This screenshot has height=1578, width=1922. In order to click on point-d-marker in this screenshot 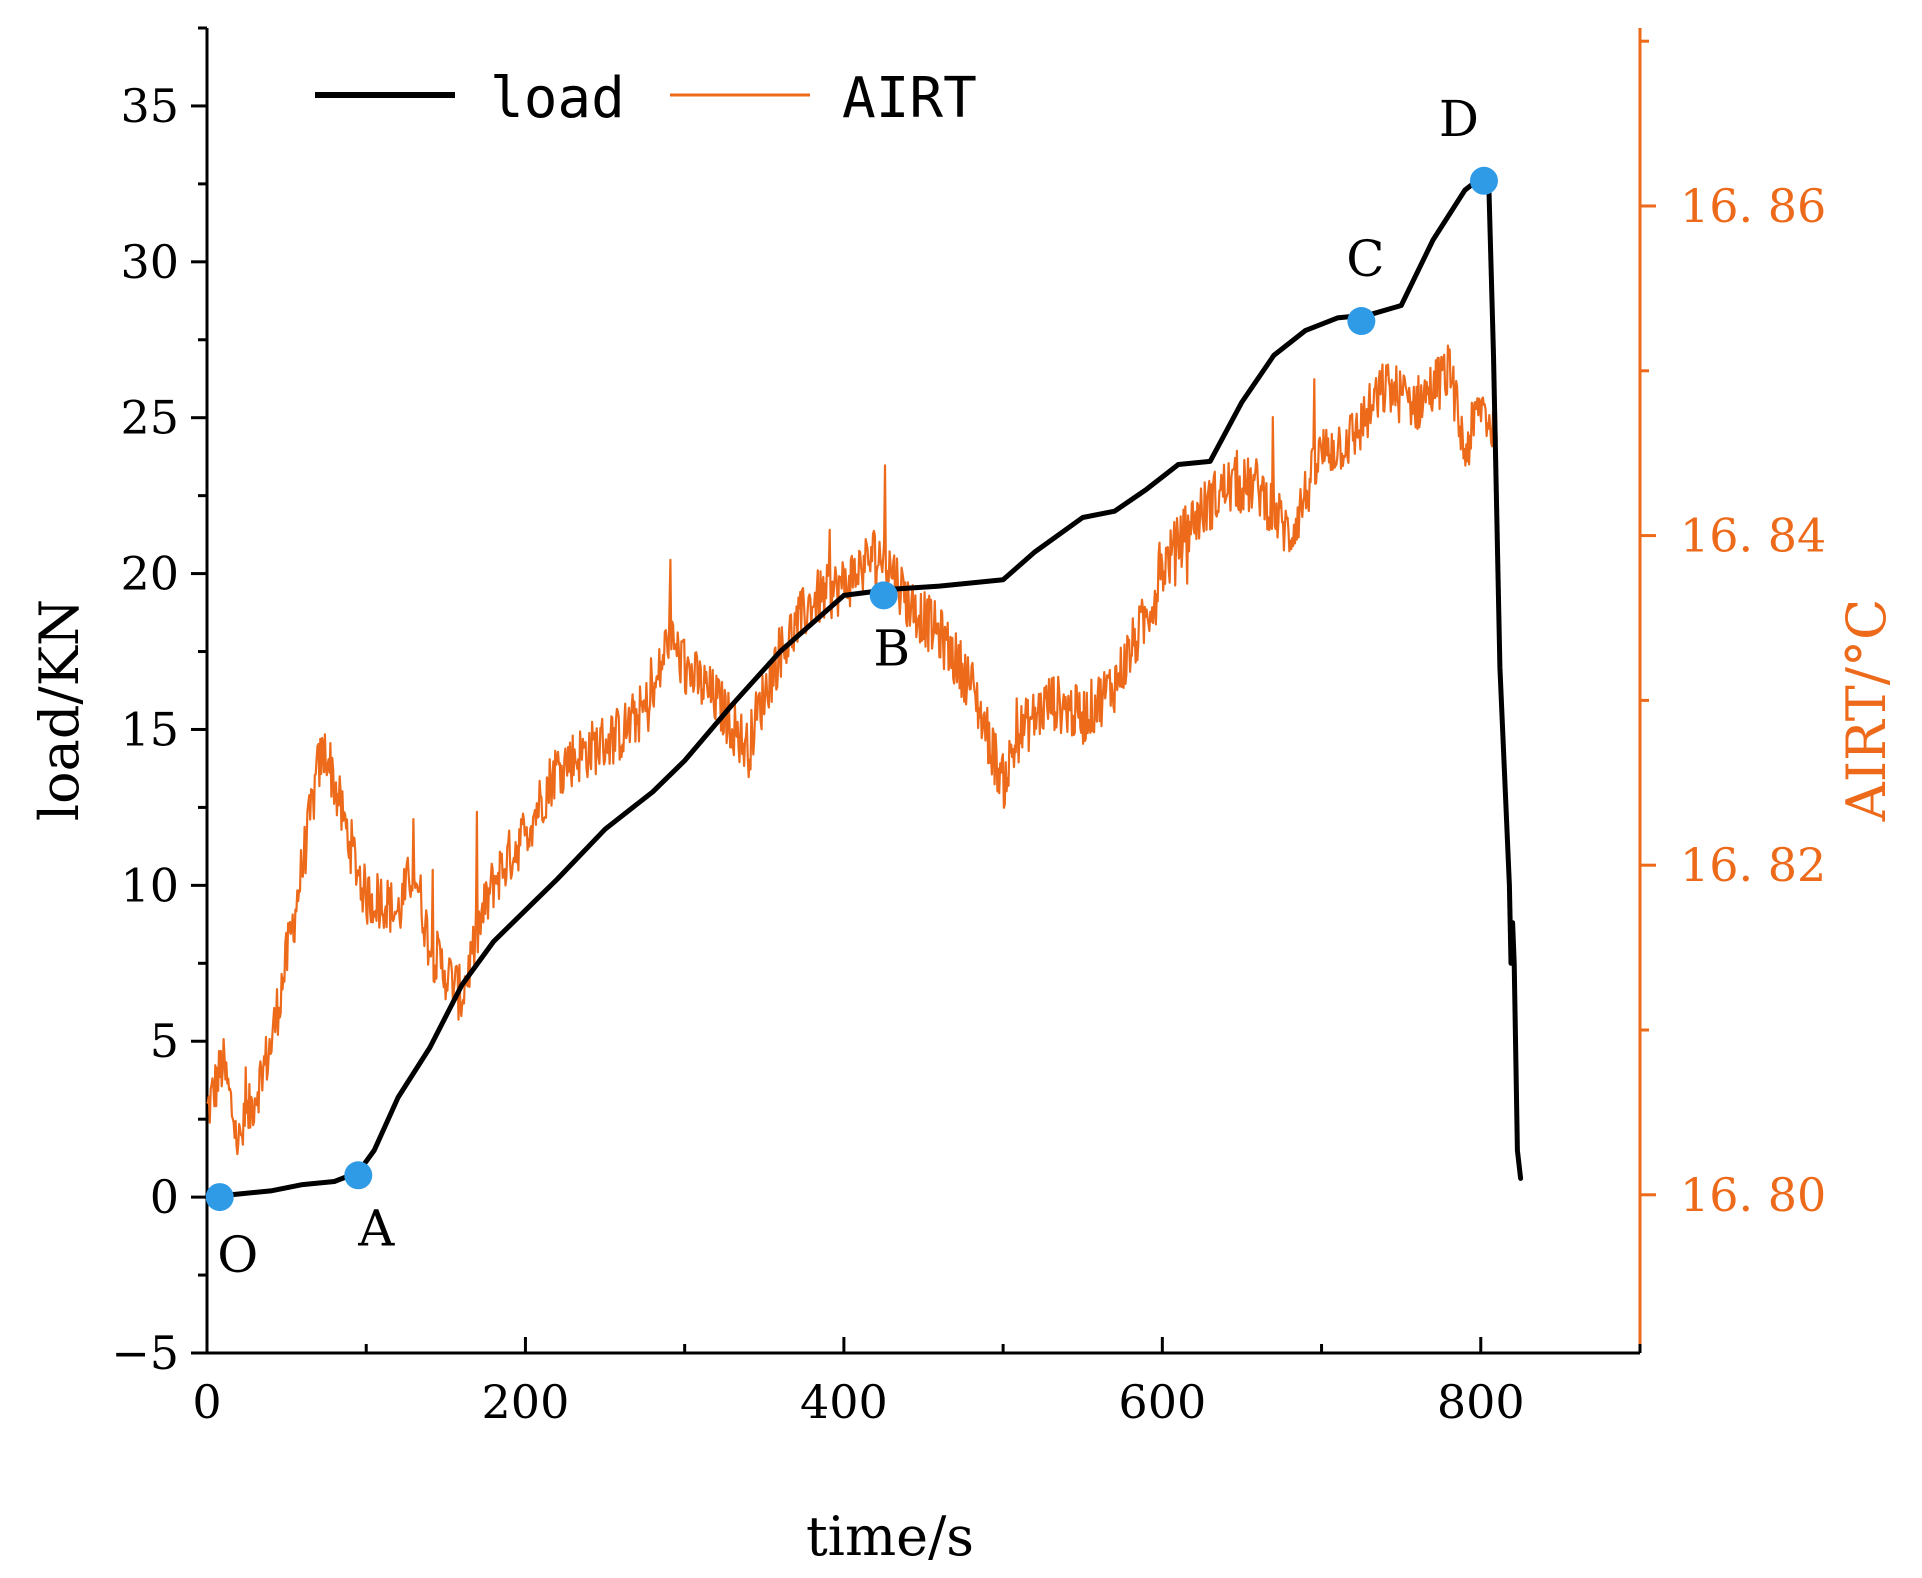, I will do `click(1483, 180)`.